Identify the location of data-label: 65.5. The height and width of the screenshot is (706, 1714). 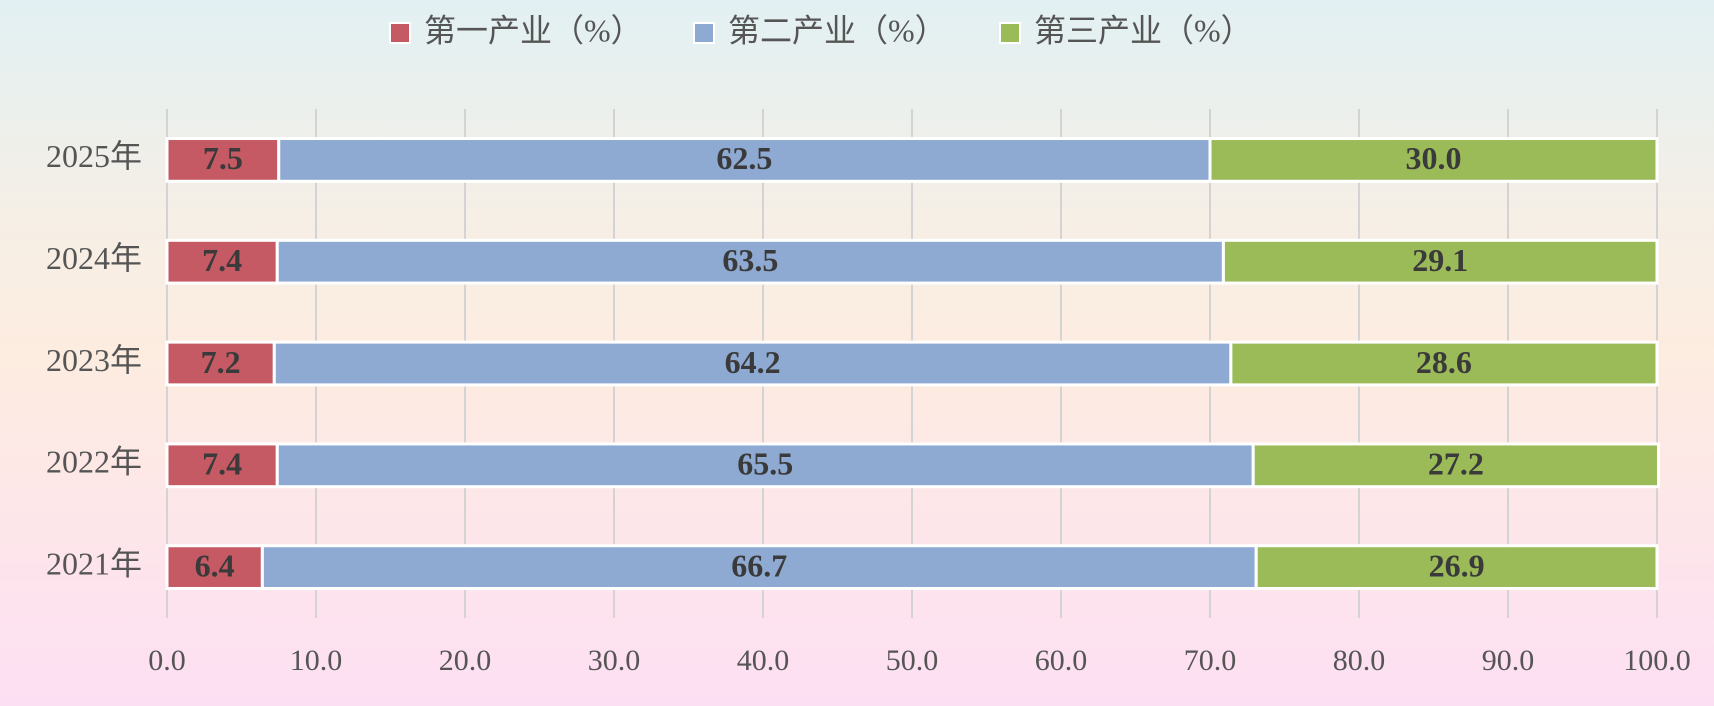
(765, 464).